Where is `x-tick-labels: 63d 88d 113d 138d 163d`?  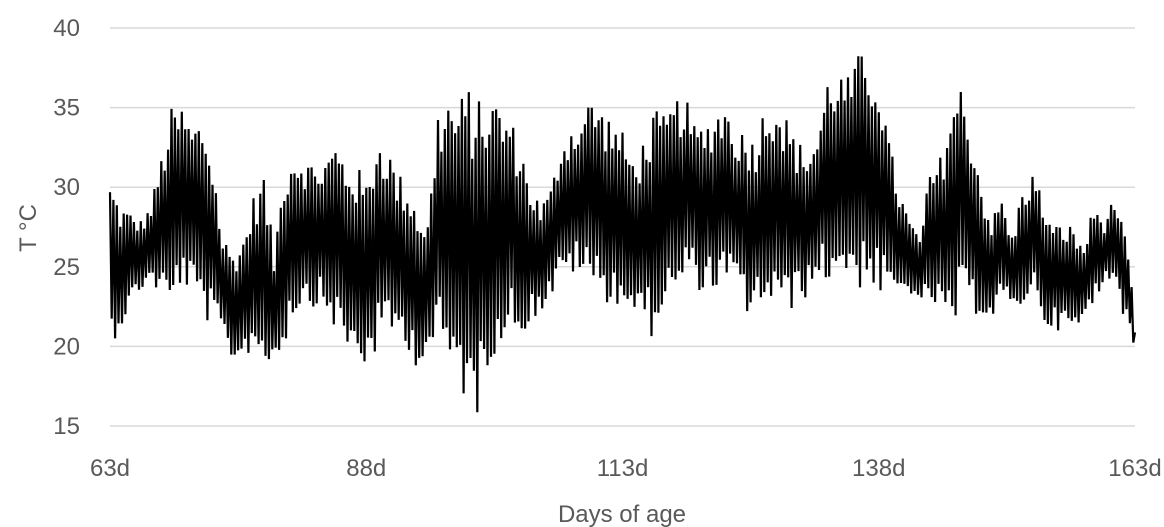 x-tick-labels: 63d 88d 113d 138d 163d is located at coordinates (626, 468).